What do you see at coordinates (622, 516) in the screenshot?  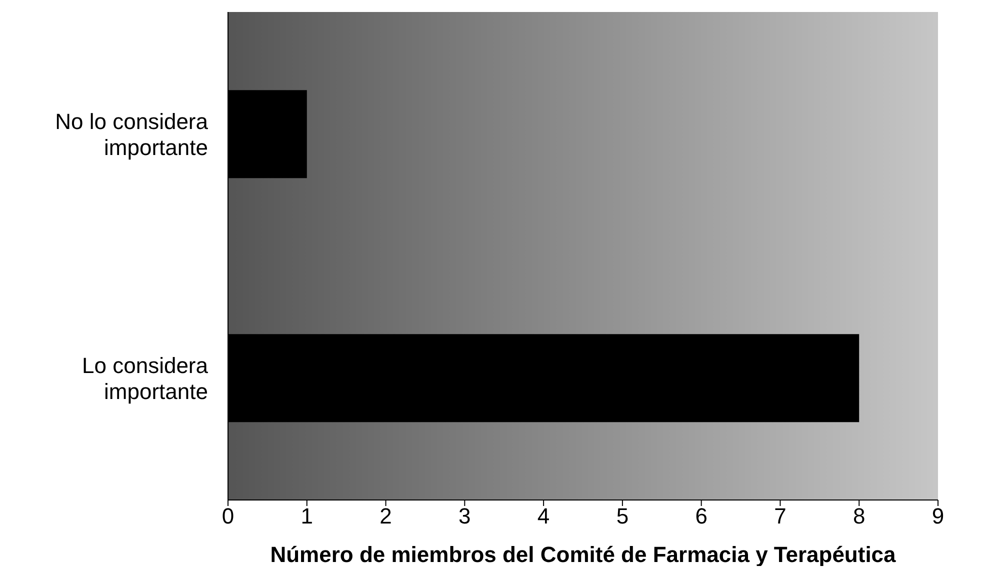 I see `x-tick-label: 5` at bounding box center [622, 516].